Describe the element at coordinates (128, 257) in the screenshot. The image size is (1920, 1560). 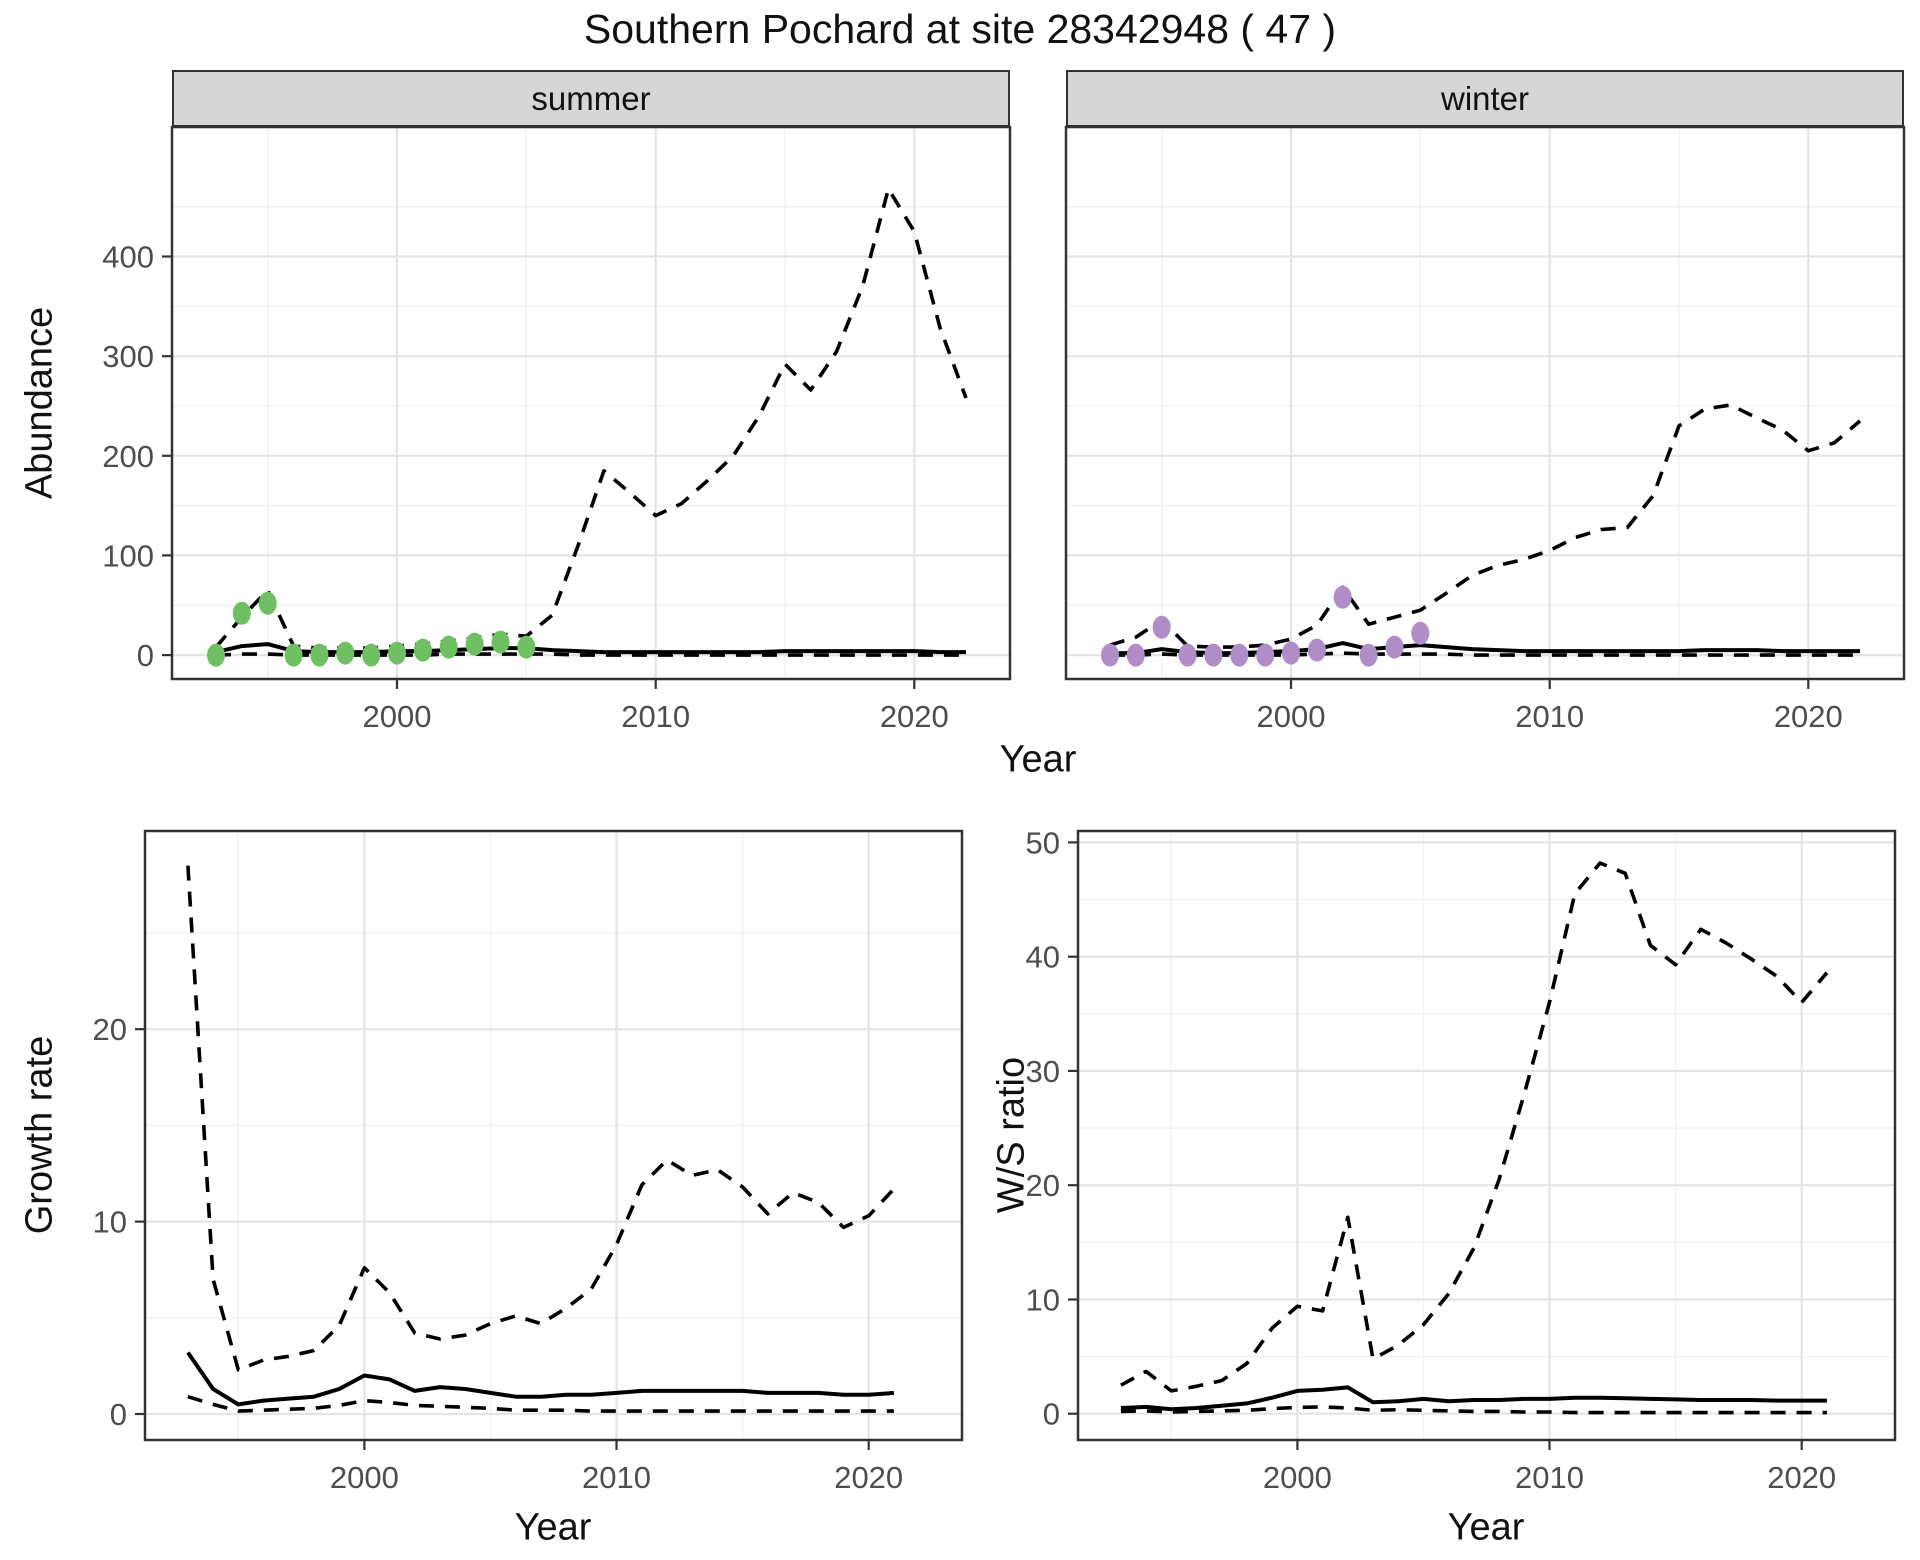
I see `svg-text: 400` at that location.